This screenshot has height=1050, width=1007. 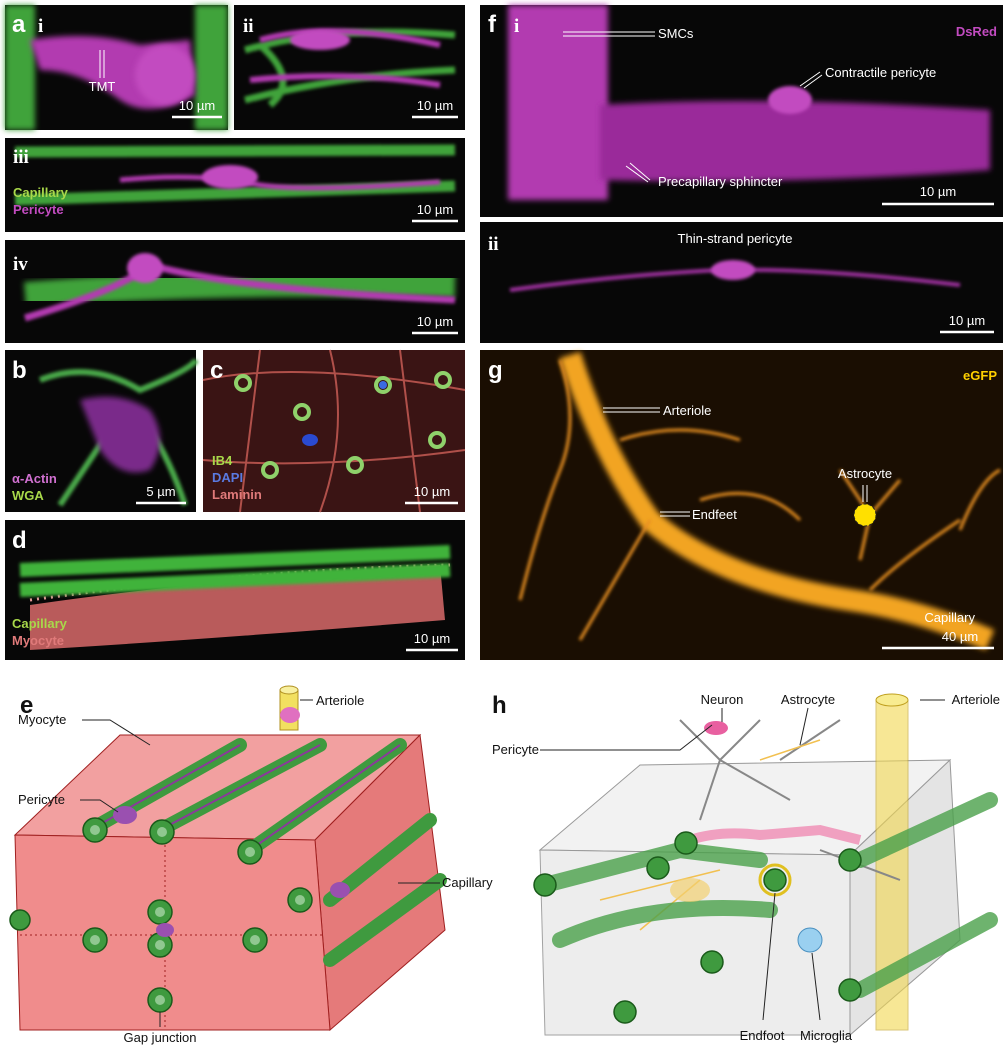 I want to click on annotation: SMCs, so click(x=676, y=33).